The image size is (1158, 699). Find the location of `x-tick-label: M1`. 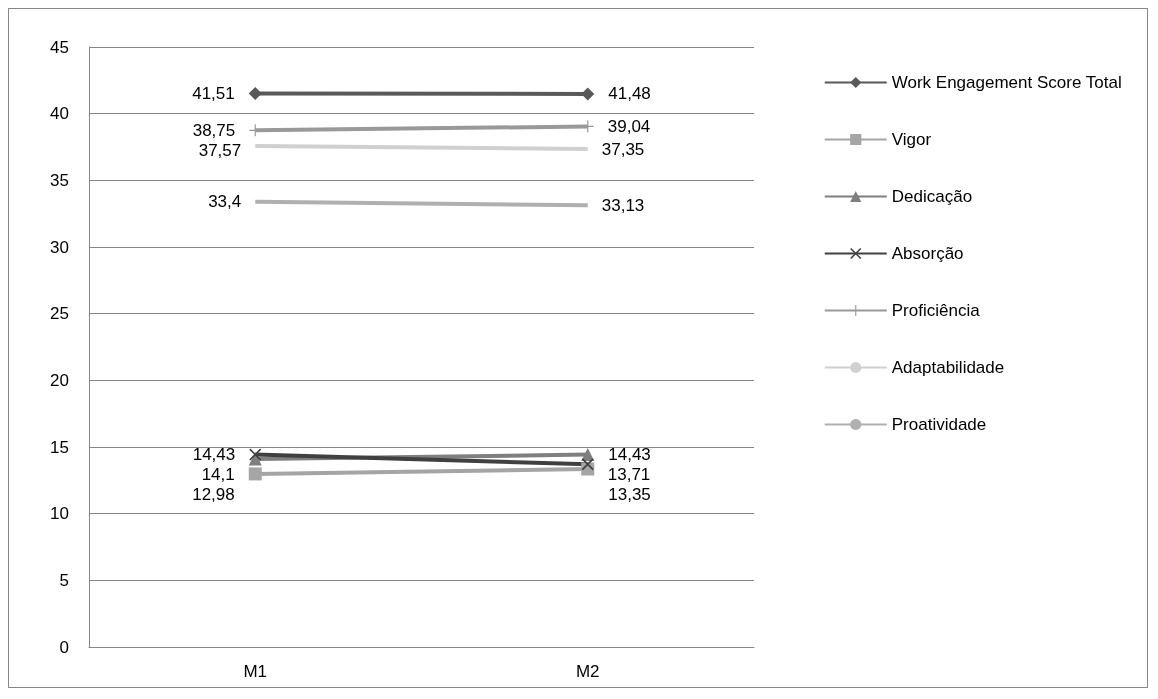

x-tick-label: M1 is located at coordinates (255, 671).